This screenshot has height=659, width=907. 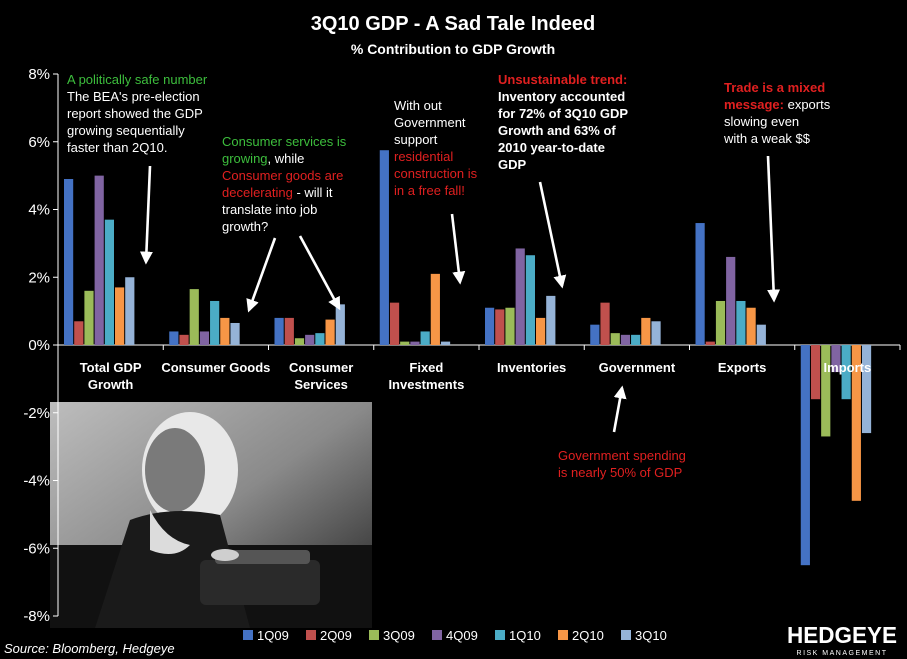 I want to click on category-label: Consumer Goods, so click(x=215, y=367).